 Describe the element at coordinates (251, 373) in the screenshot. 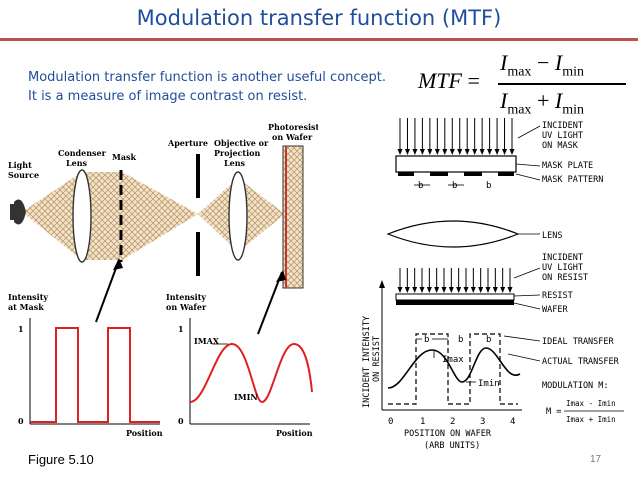

I see `wafer-intensity-curve` at that location.